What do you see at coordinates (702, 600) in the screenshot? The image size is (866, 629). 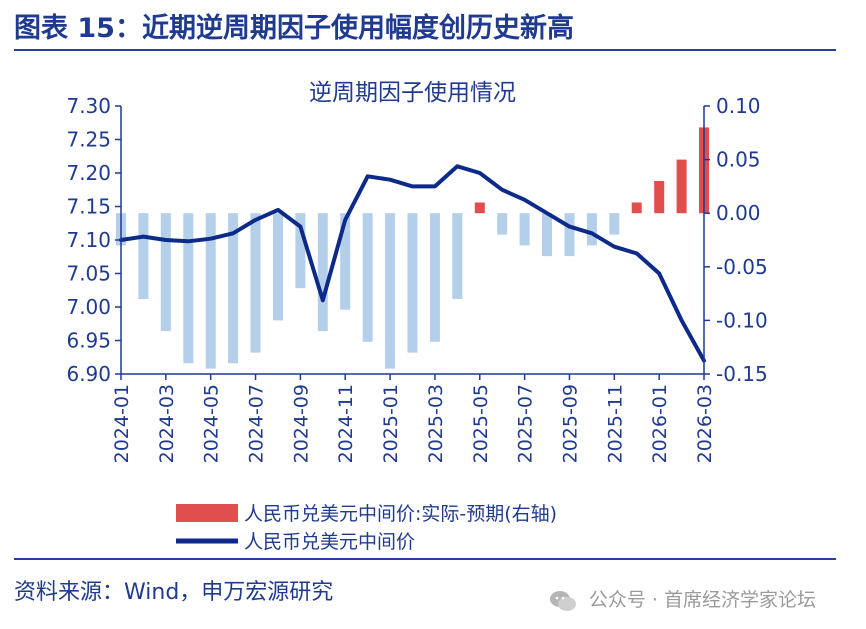 I see `watermark-text: 公众号 · 首席经济学家论坛` at bounding box center [702, 600].